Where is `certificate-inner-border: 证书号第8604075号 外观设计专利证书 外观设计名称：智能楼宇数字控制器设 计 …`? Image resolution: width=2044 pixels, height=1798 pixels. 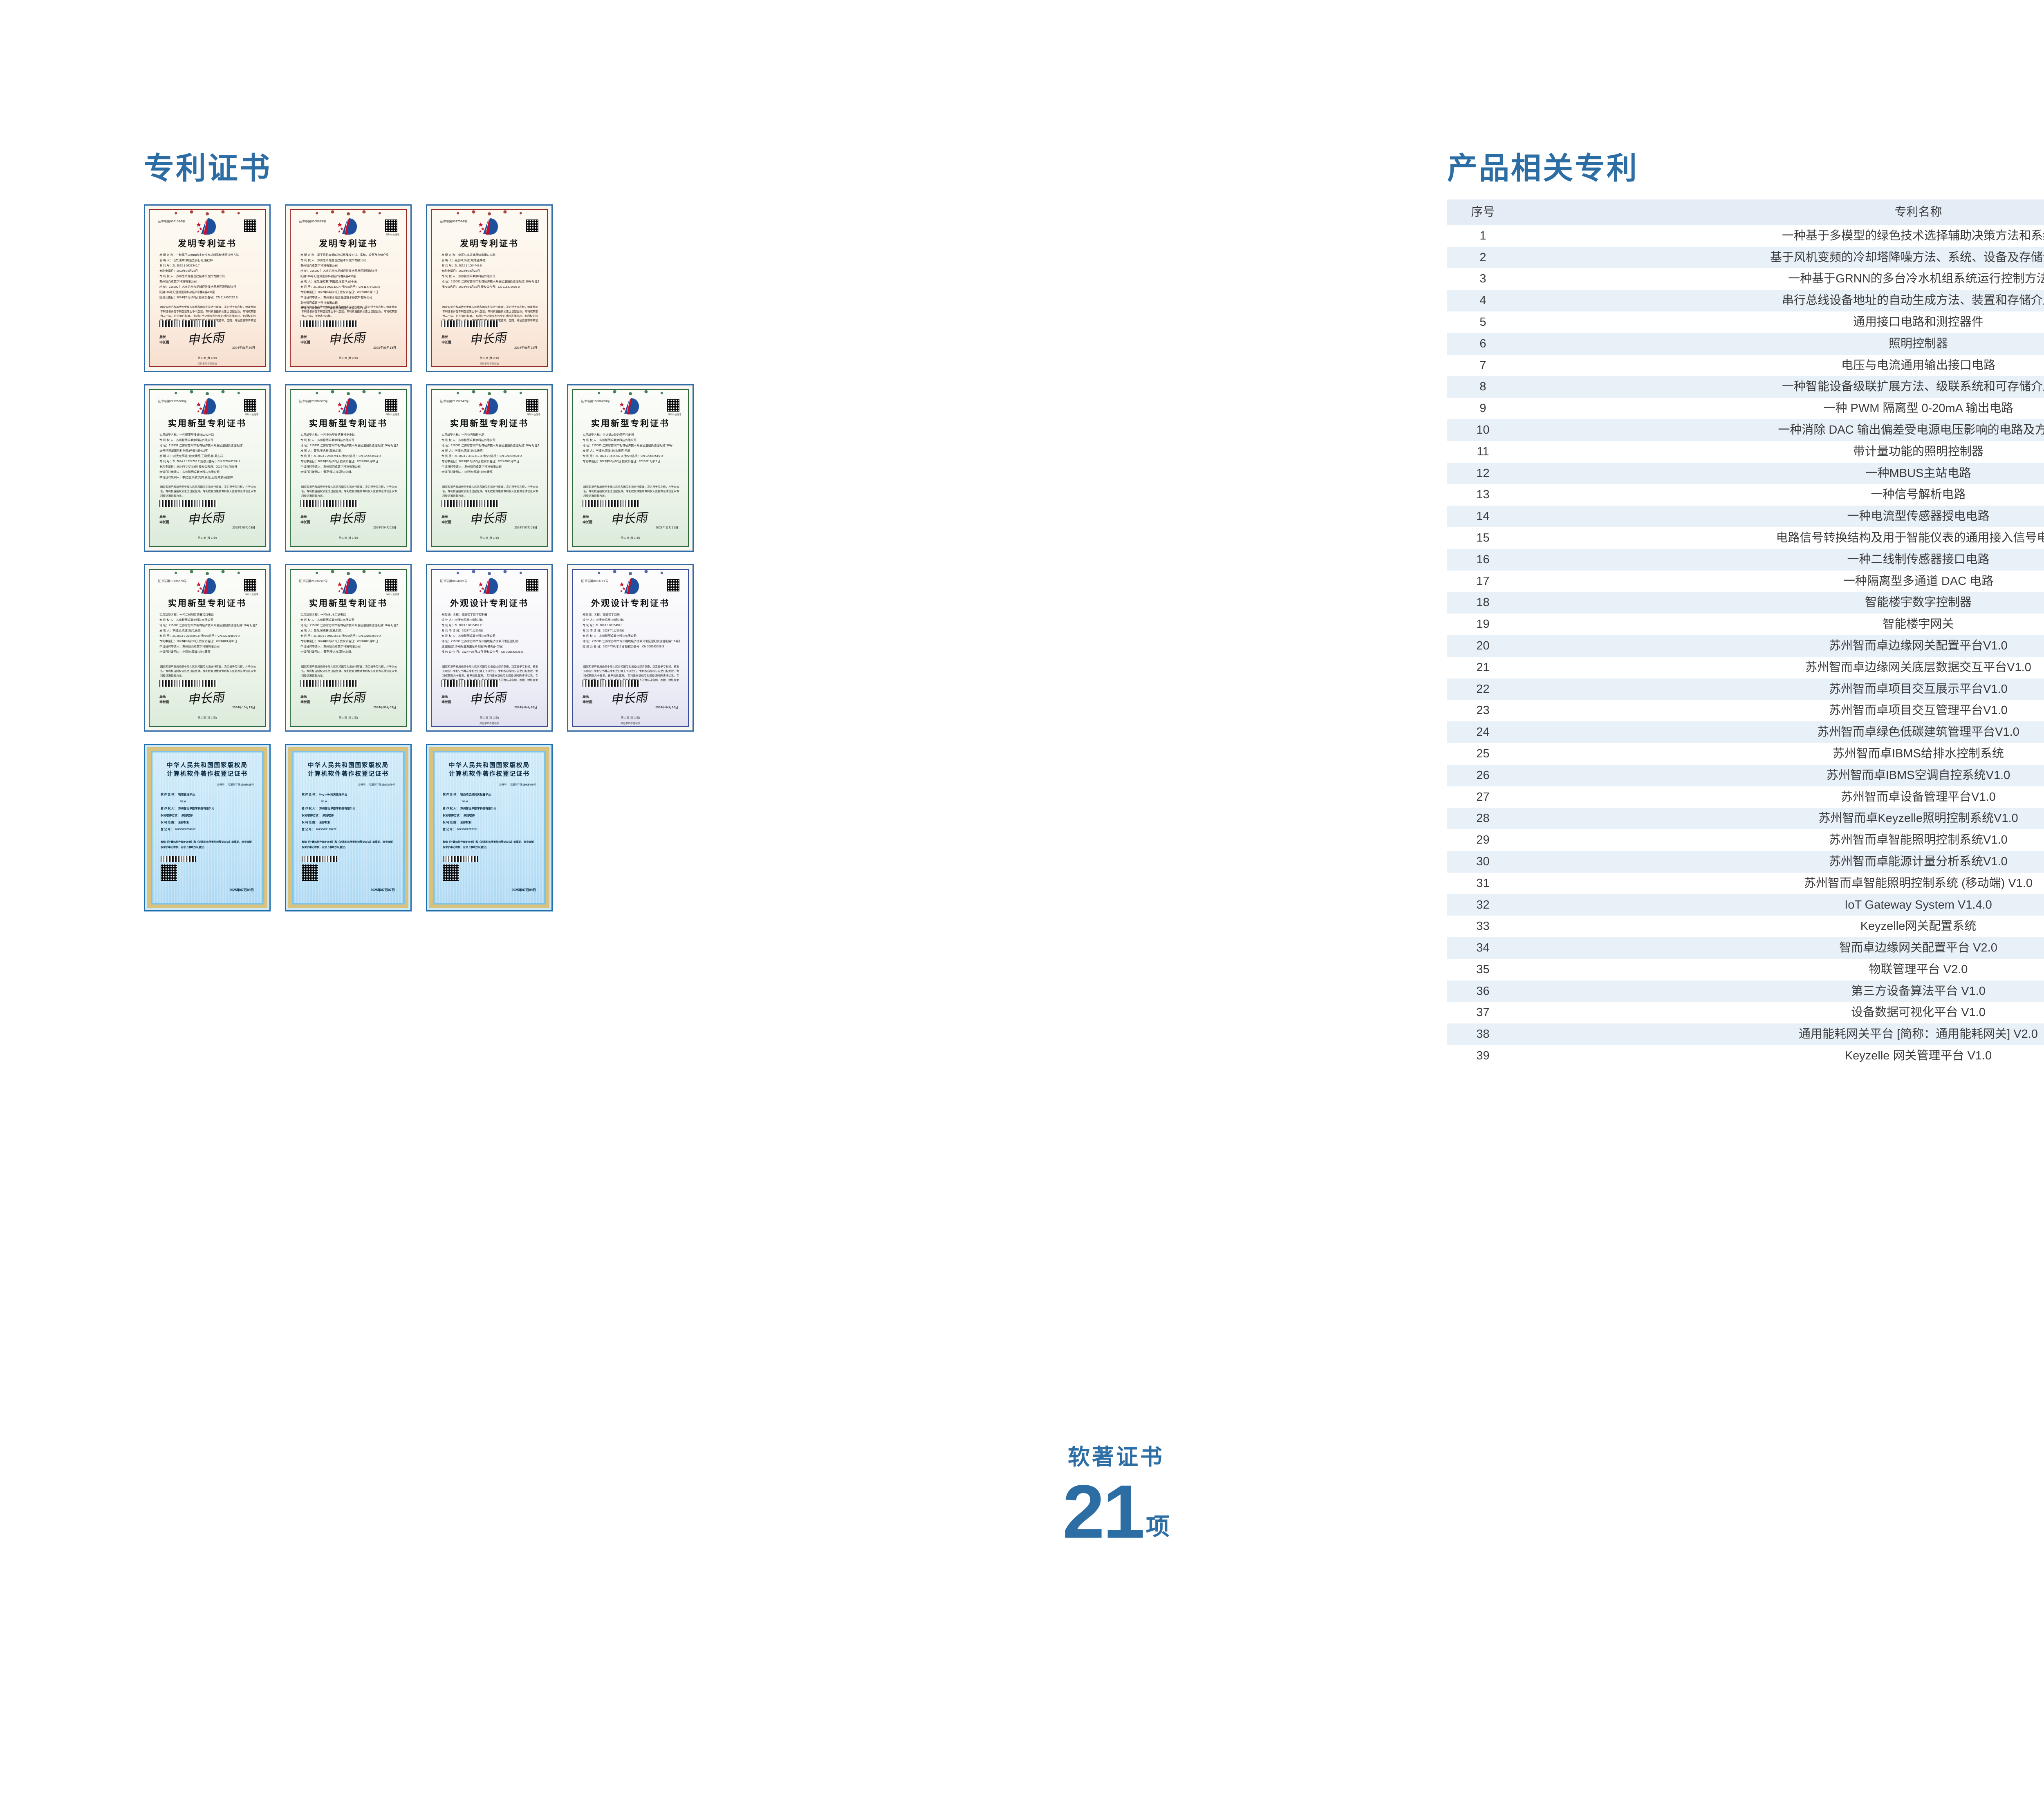 certificate-inner-border: 证书号第8604075号 外观设计专利证书 外观设计名称：智能楼宇数字控制器设 计 … is located at coordinates (489, 648).